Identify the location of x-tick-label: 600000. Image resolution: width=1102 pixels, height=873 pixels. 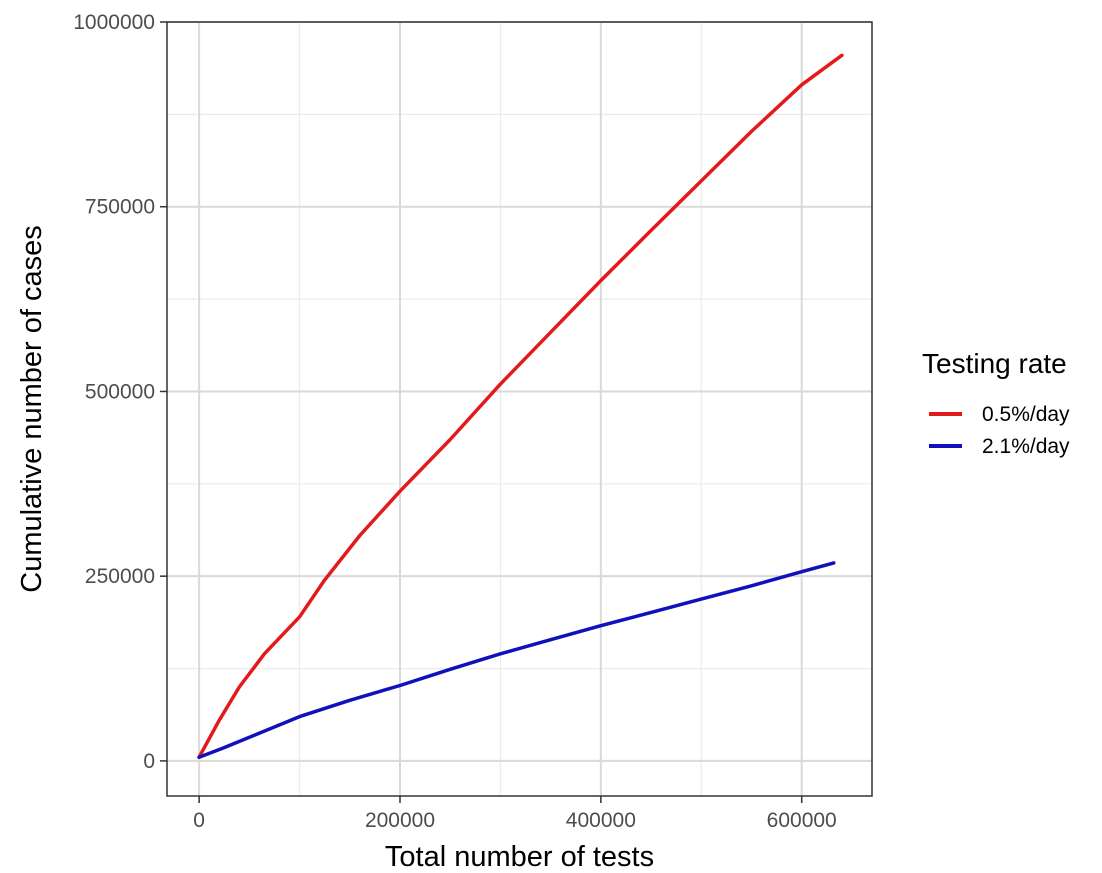
(802, 820).